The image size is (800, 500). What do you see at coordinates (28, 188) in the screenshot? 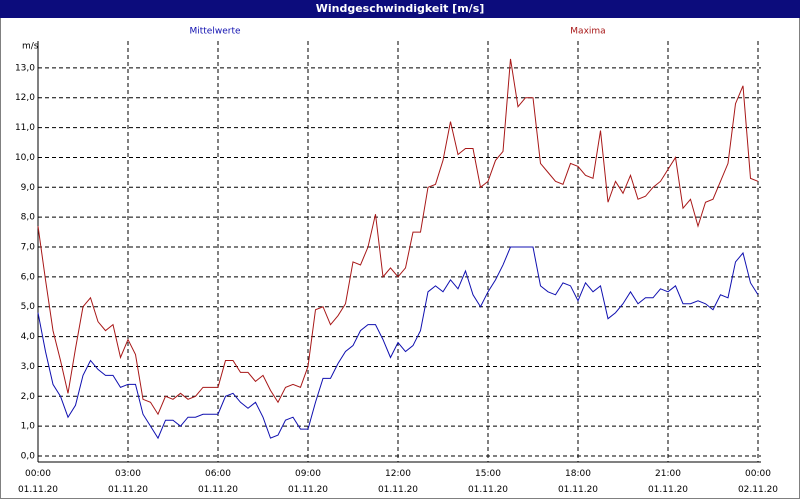
I see `y-tick-label: 9,0` at bounding box center [28, 188].